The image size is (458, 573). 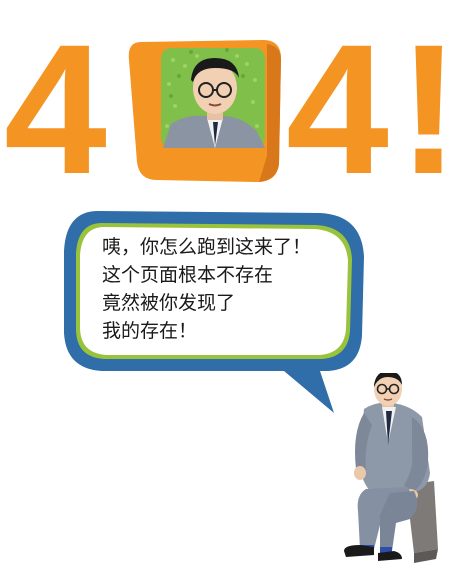 I want to click on error-exclamation-mark: !, so click(x=428, y=110).